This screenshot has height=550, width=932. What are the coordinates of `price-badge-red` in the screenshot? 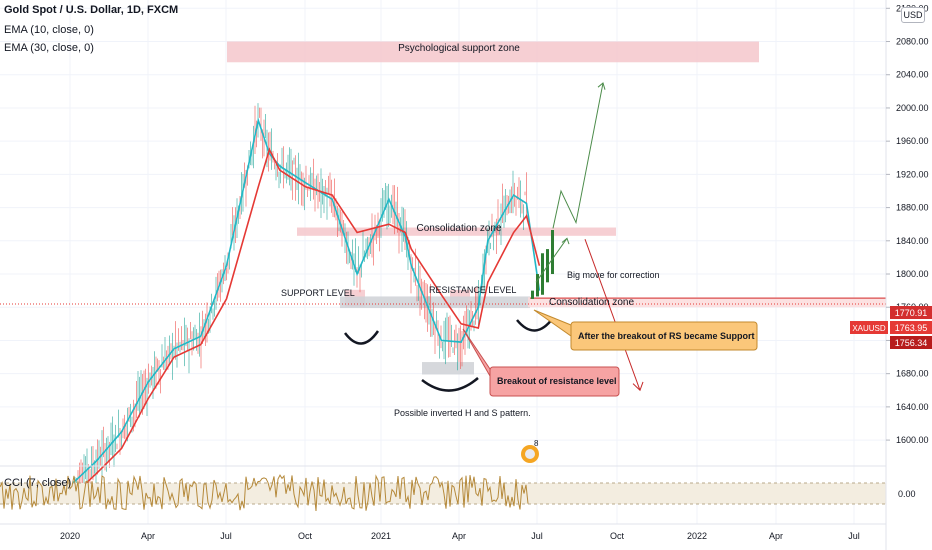 It's located at (911, 312).